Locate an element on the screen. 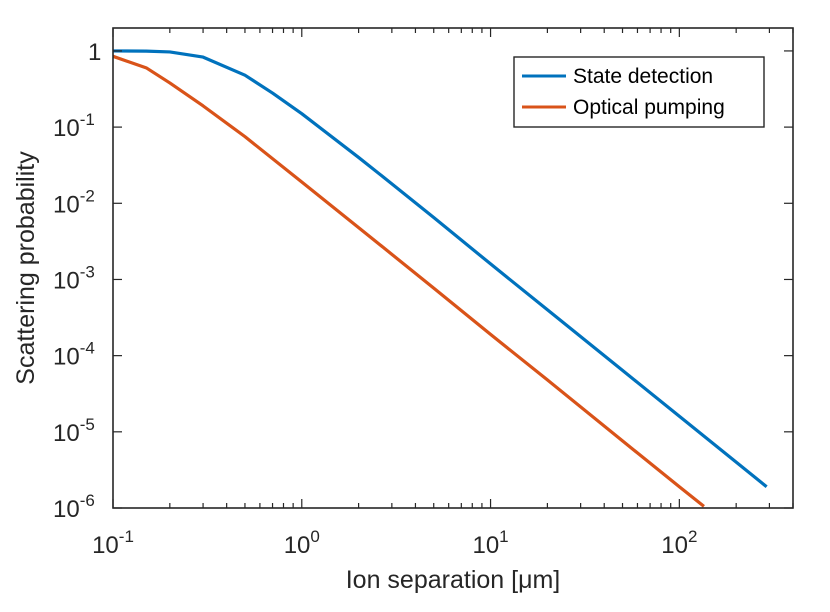 The image size is (830, 612). y-tick-label: 10⁻³ is located at coordinates (74, 278).